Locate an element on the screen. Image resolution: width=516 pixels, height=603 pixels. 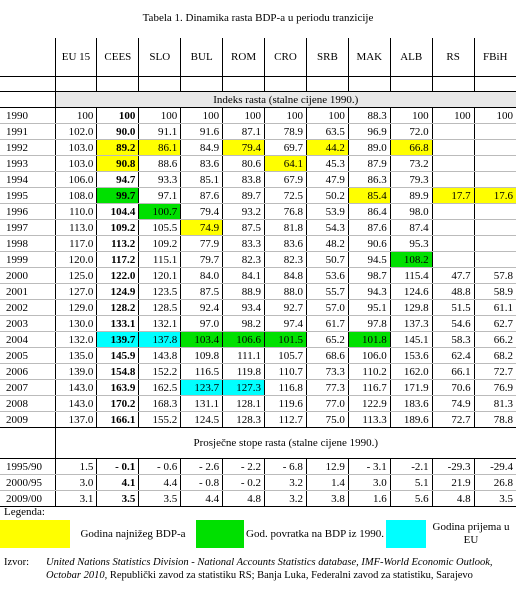
cell: 123.7 is located at coordinates (201, 387).